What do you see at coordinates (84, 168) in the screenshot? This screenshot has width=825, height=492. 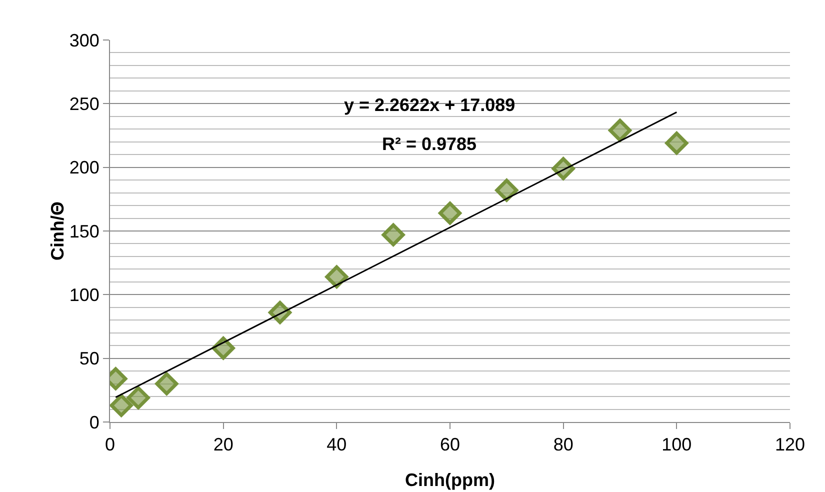 I see `y-tick-label: 200` at bounding box center [84, 168].